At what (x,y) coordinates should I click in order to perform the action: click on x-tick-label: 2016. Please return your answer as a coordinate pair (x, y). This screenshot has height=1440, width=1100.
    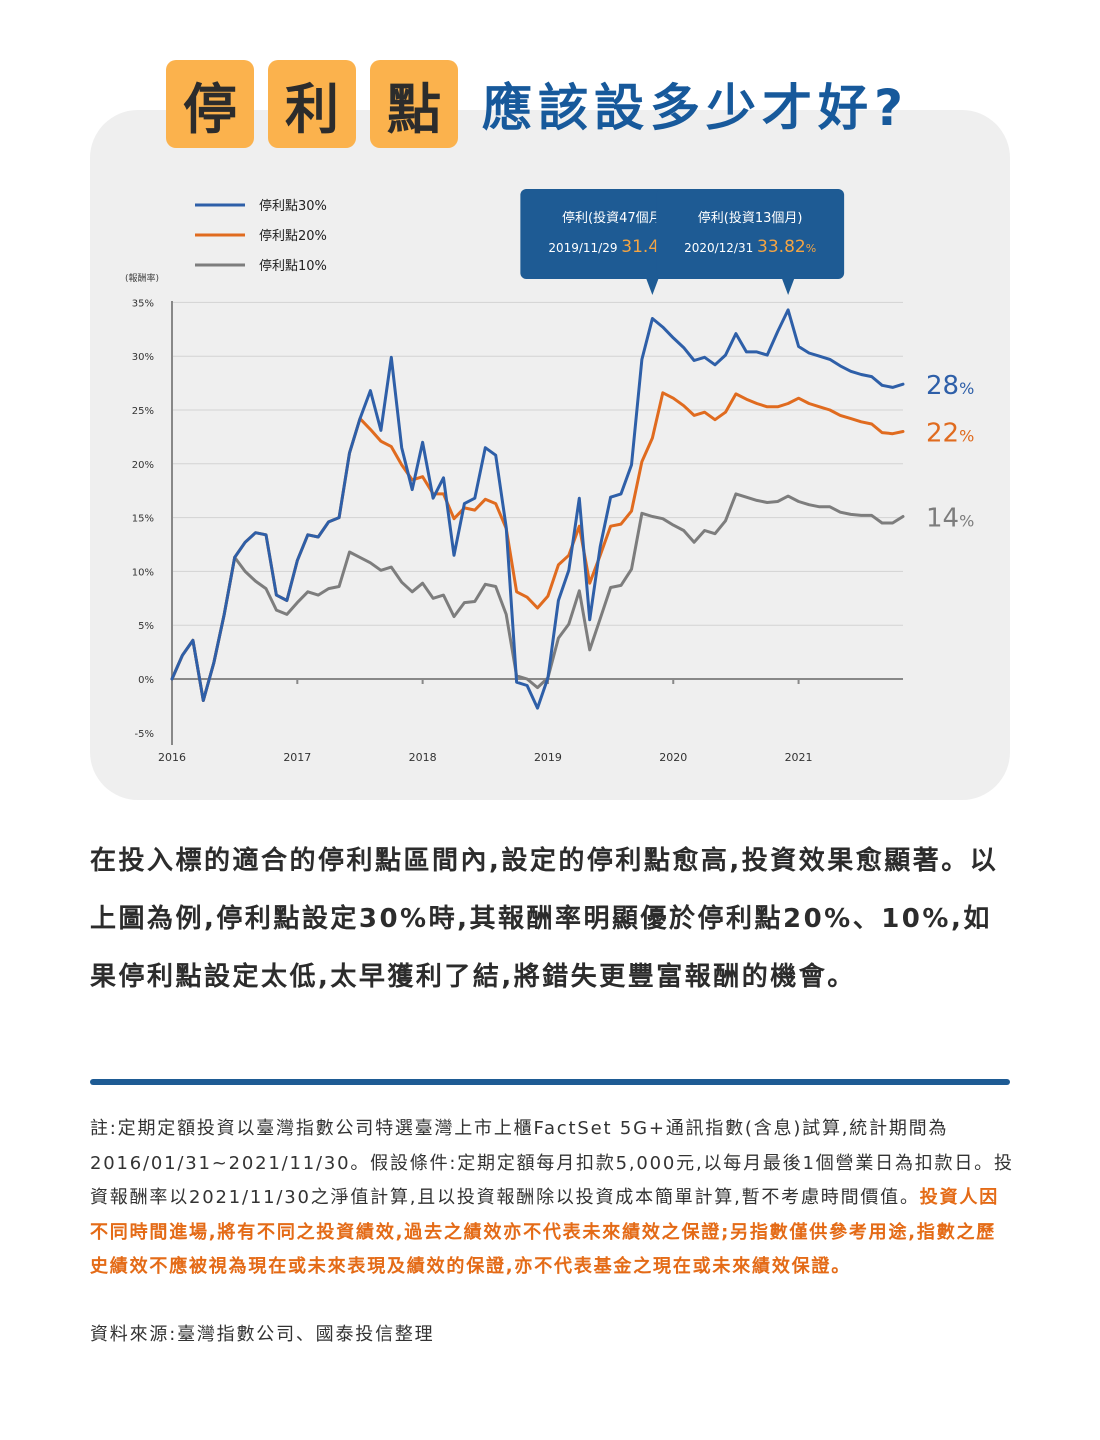
    Looking at the image, I should click on (172, 757).